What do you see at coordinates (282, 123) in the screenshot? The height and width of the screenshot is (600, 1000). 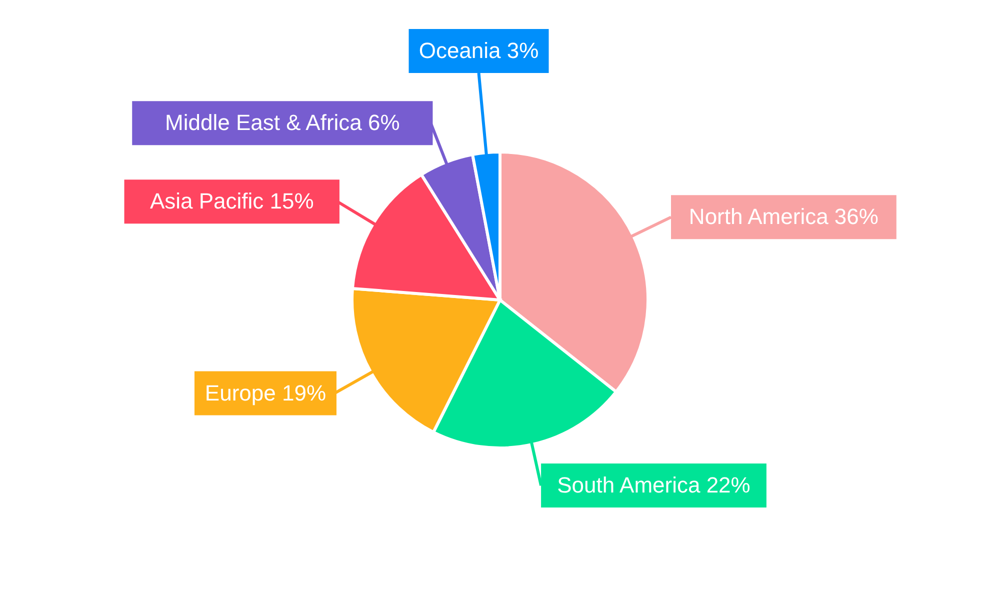 I see `slice-label: Middle East & Africa 6%` at bounding box center [282, 123].